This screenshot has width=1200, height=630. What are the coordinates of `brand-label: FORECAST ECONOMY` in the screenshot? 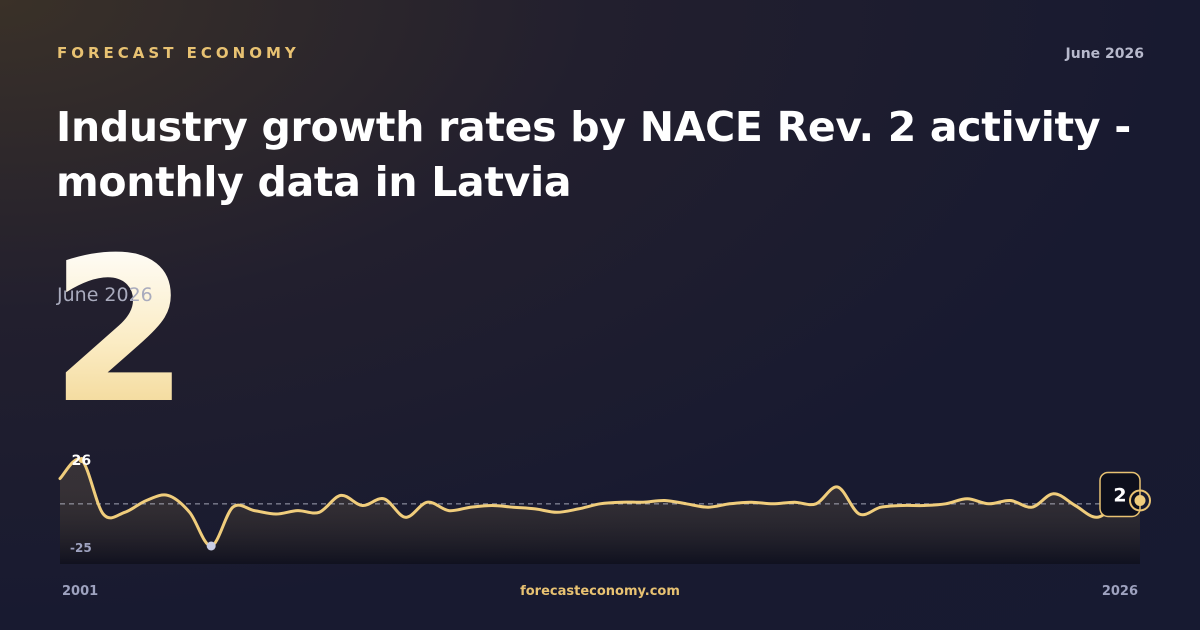 It's located at (178, 53).